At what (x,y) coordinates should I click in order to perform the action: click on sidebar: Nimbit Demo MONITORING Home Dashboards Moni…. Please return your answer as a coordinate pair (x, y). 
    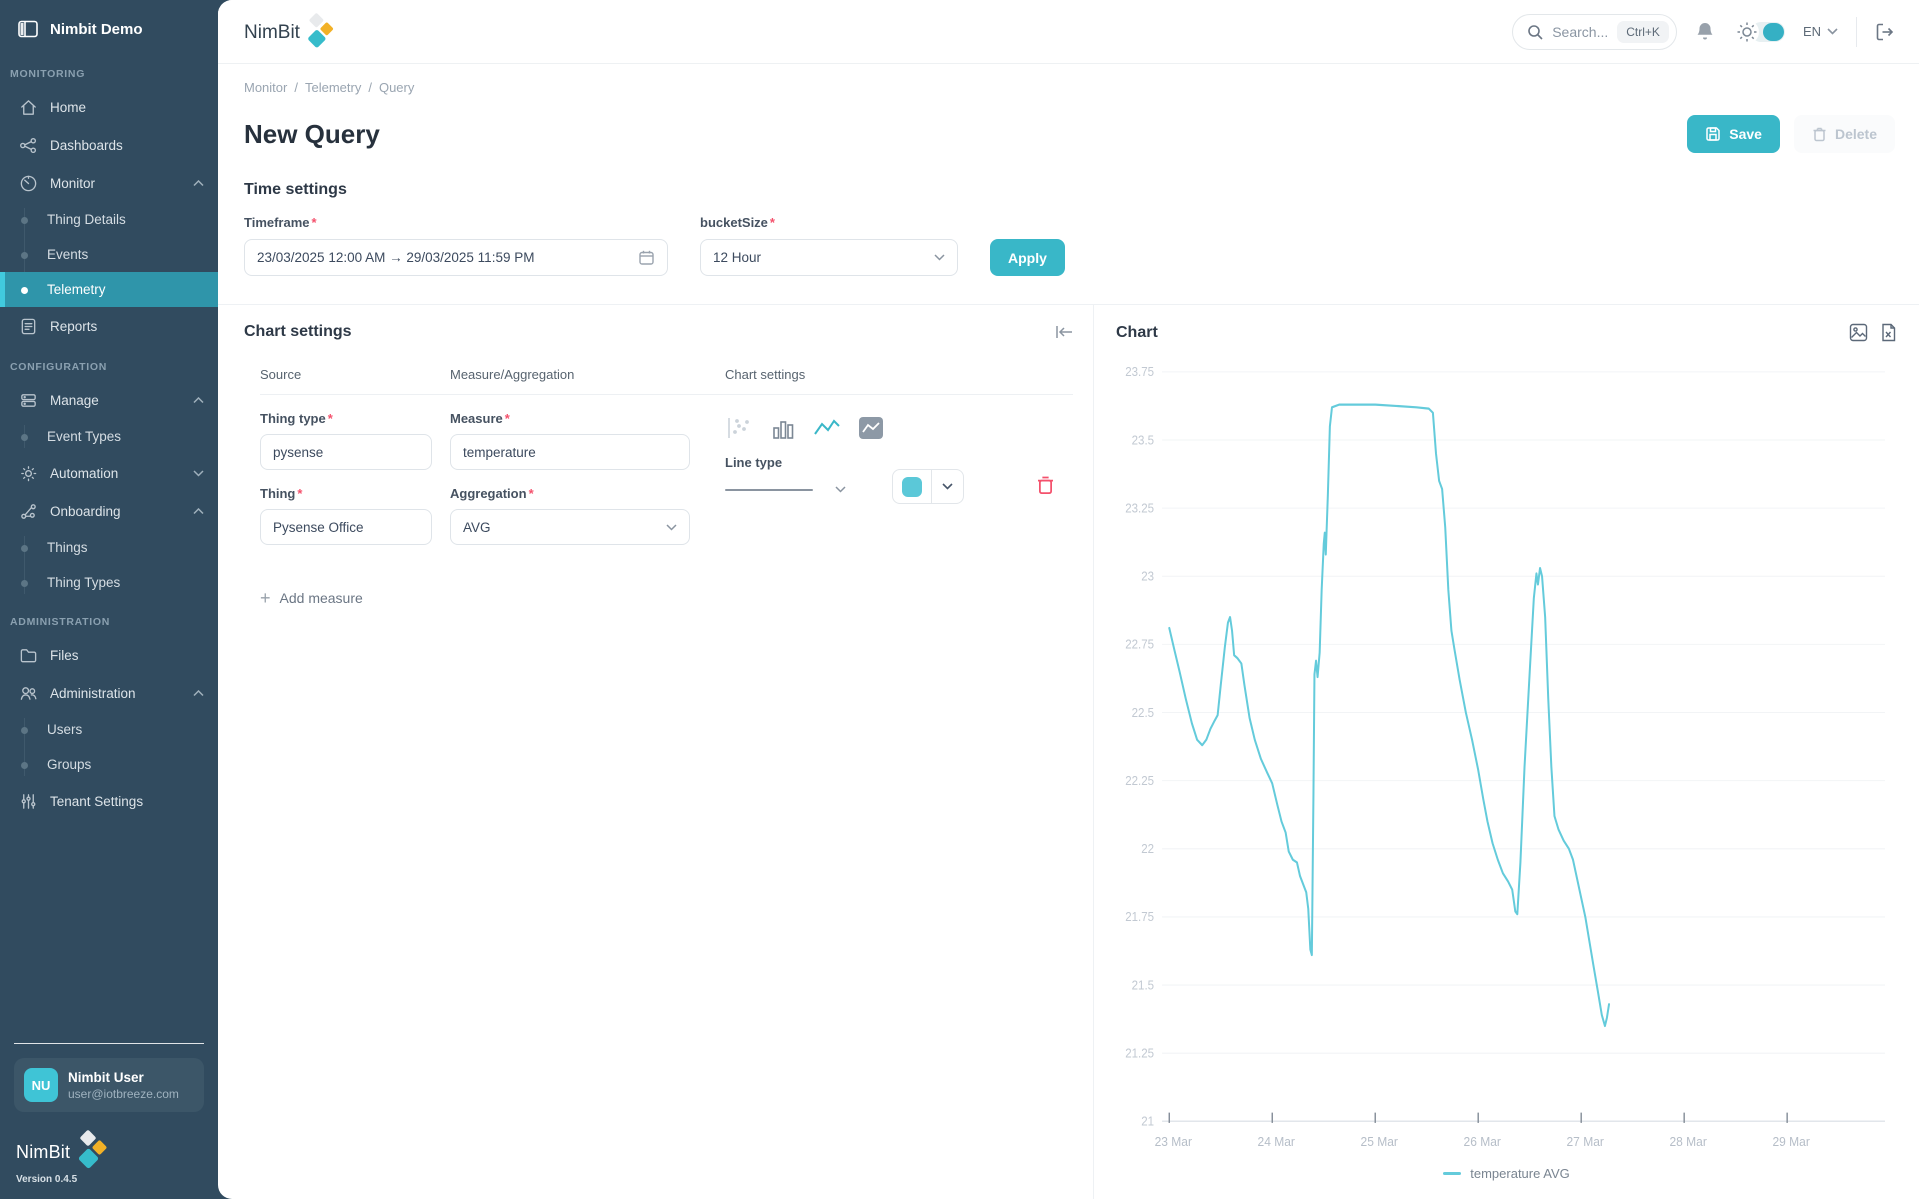
    Looking at the image, I should click on (109, 599).